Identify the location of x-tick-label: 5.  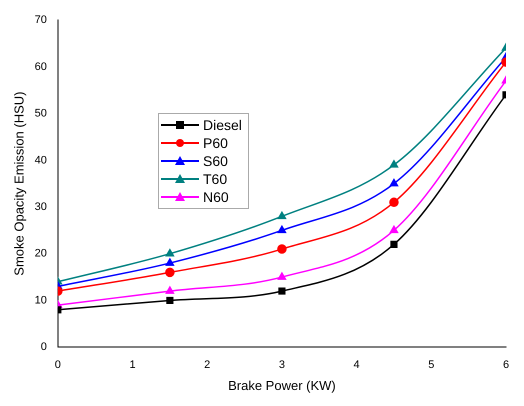
(431, 364).